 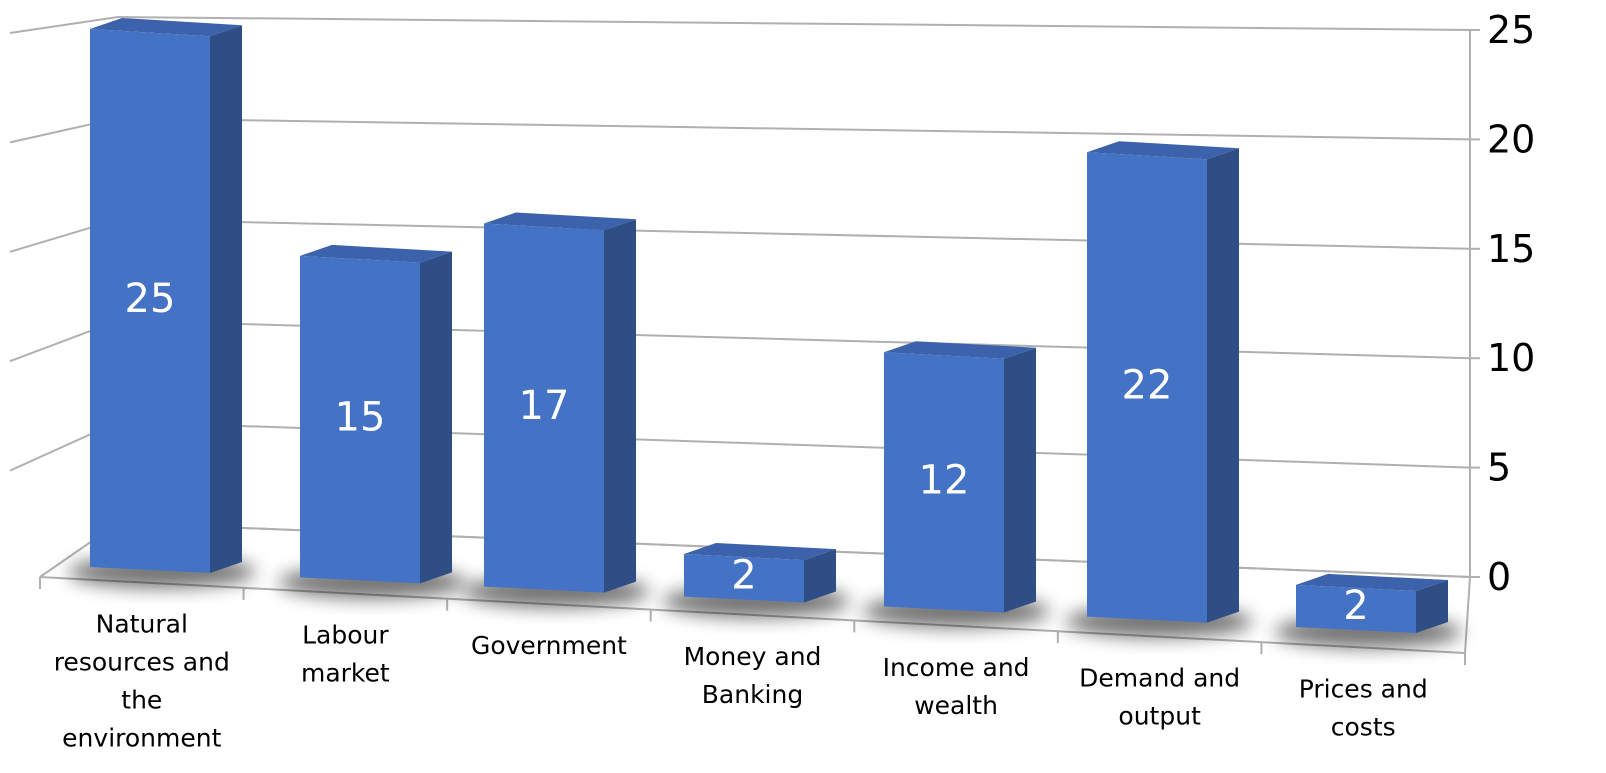 I want to click on left-wall-gridline, so click(x=64, y=25).